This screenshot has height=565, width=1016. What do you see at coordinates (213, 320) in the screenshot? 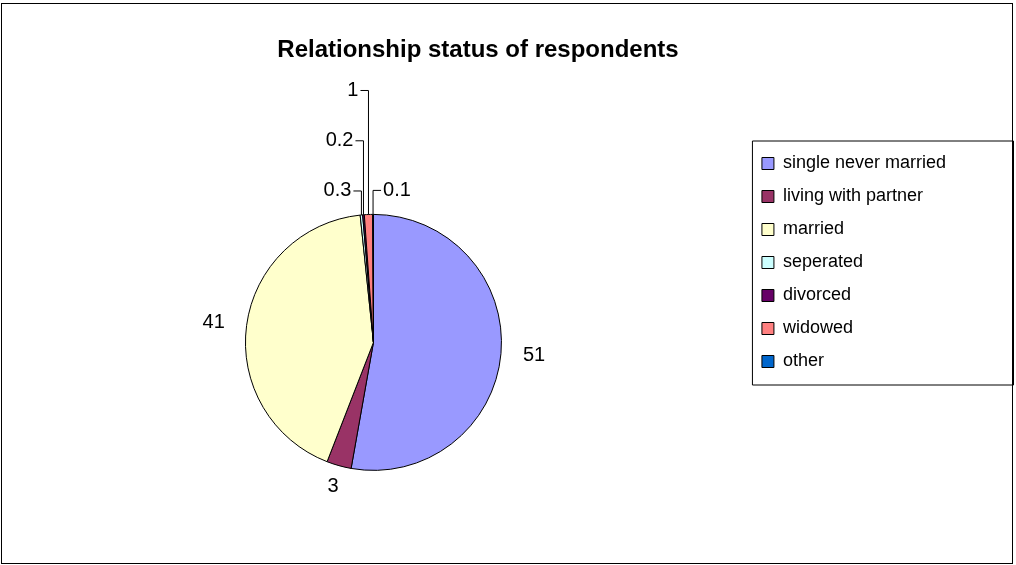
I see `data-label: 41` at bounding box center [213, 320].